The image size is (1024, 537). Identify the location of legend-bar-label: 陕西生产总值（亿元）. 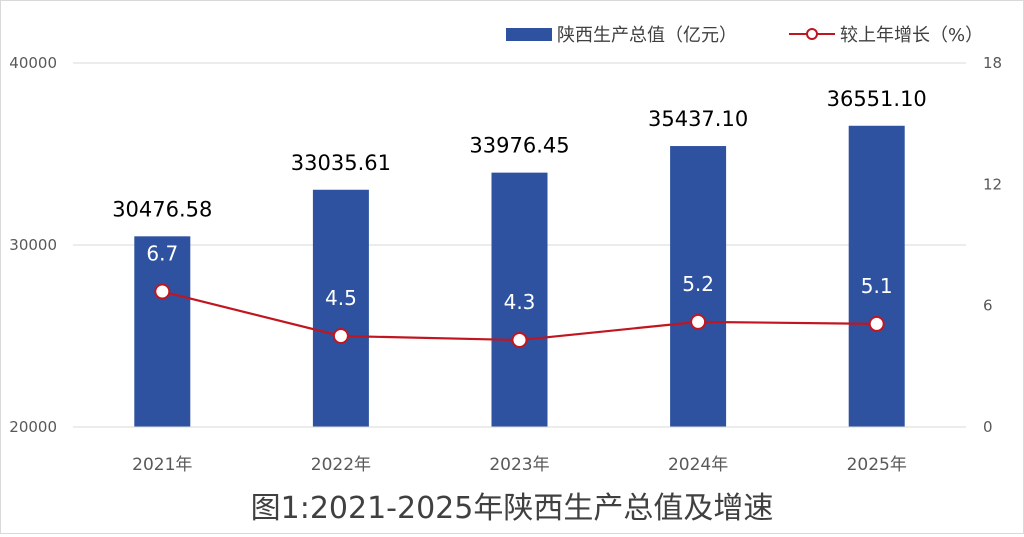
(647, 35).